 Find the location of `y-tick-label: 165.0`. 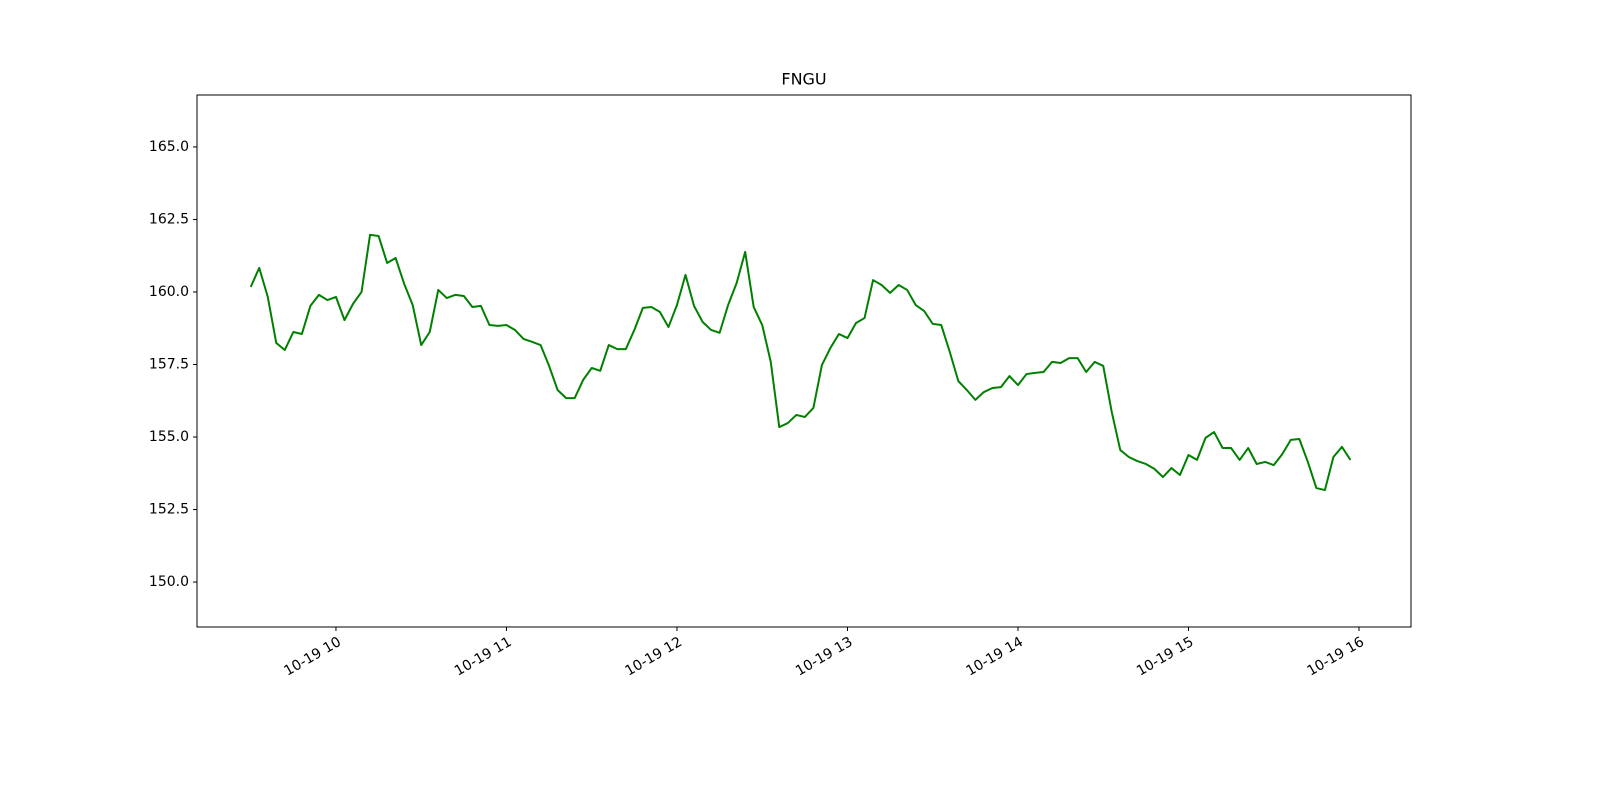

y-tick-label: 165.0 is located at coordinates (169, 147).